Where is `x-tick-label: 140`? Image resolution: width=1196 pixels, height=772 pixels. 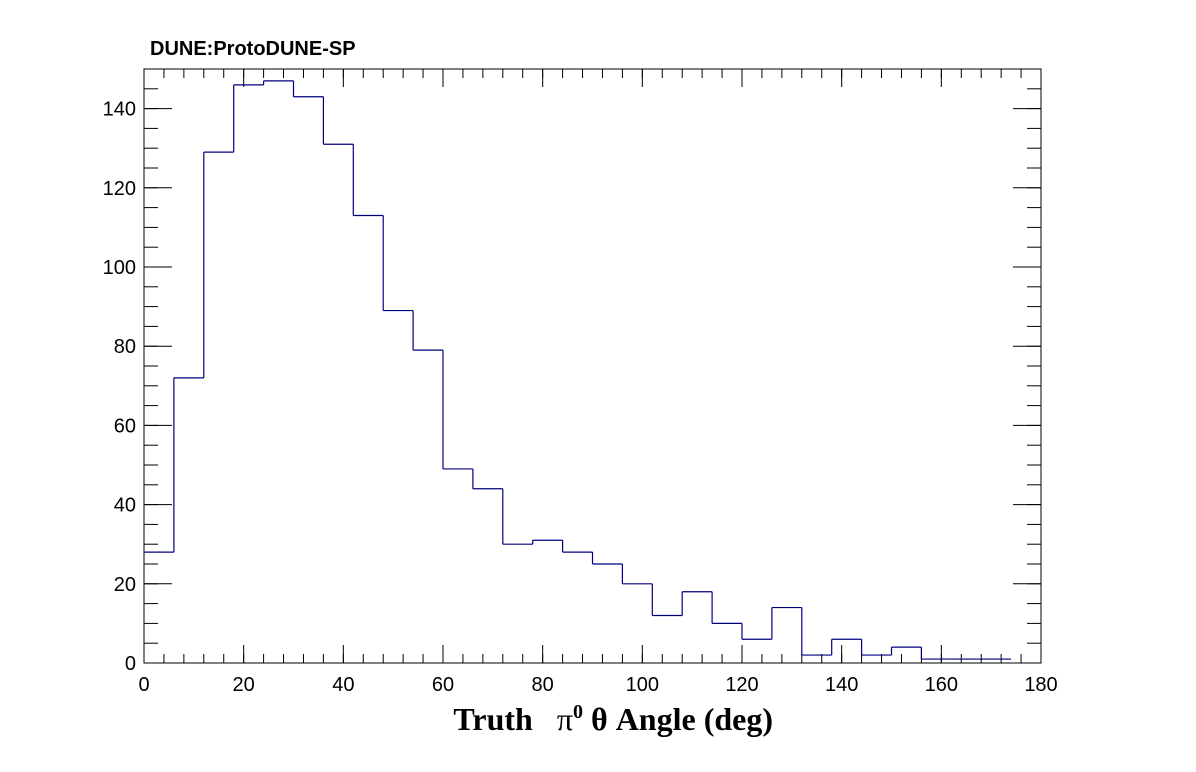
x-tick-label: 140 is located at coordinates (841, 685).